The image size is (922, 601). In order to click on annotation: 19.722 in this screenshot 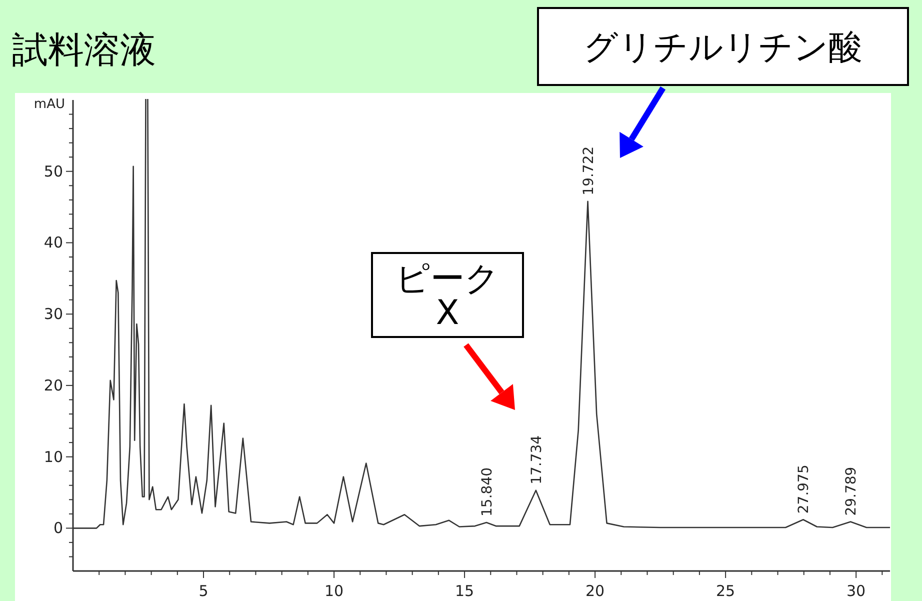, I will do `click(588, 171)`.